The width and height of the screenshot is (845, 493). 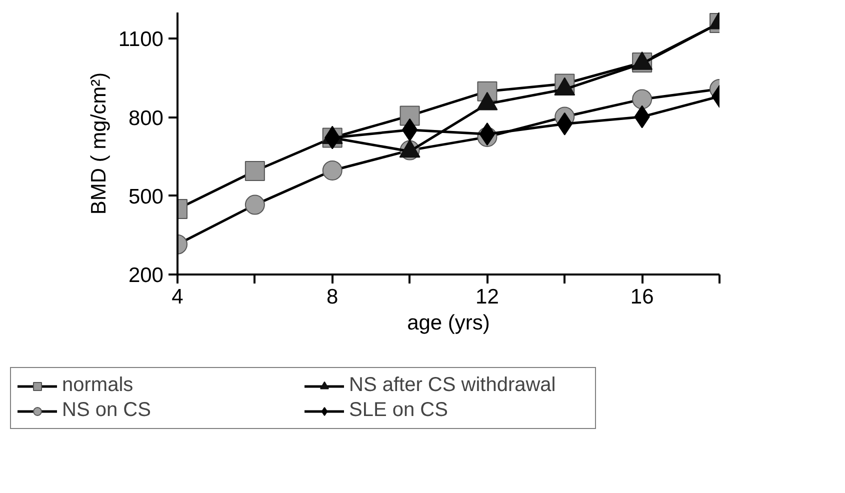 What do you see at coordinates (399, 410) in the screenshot?
I see `legend-label: SLE on CS` at bounding box center [399, 410].